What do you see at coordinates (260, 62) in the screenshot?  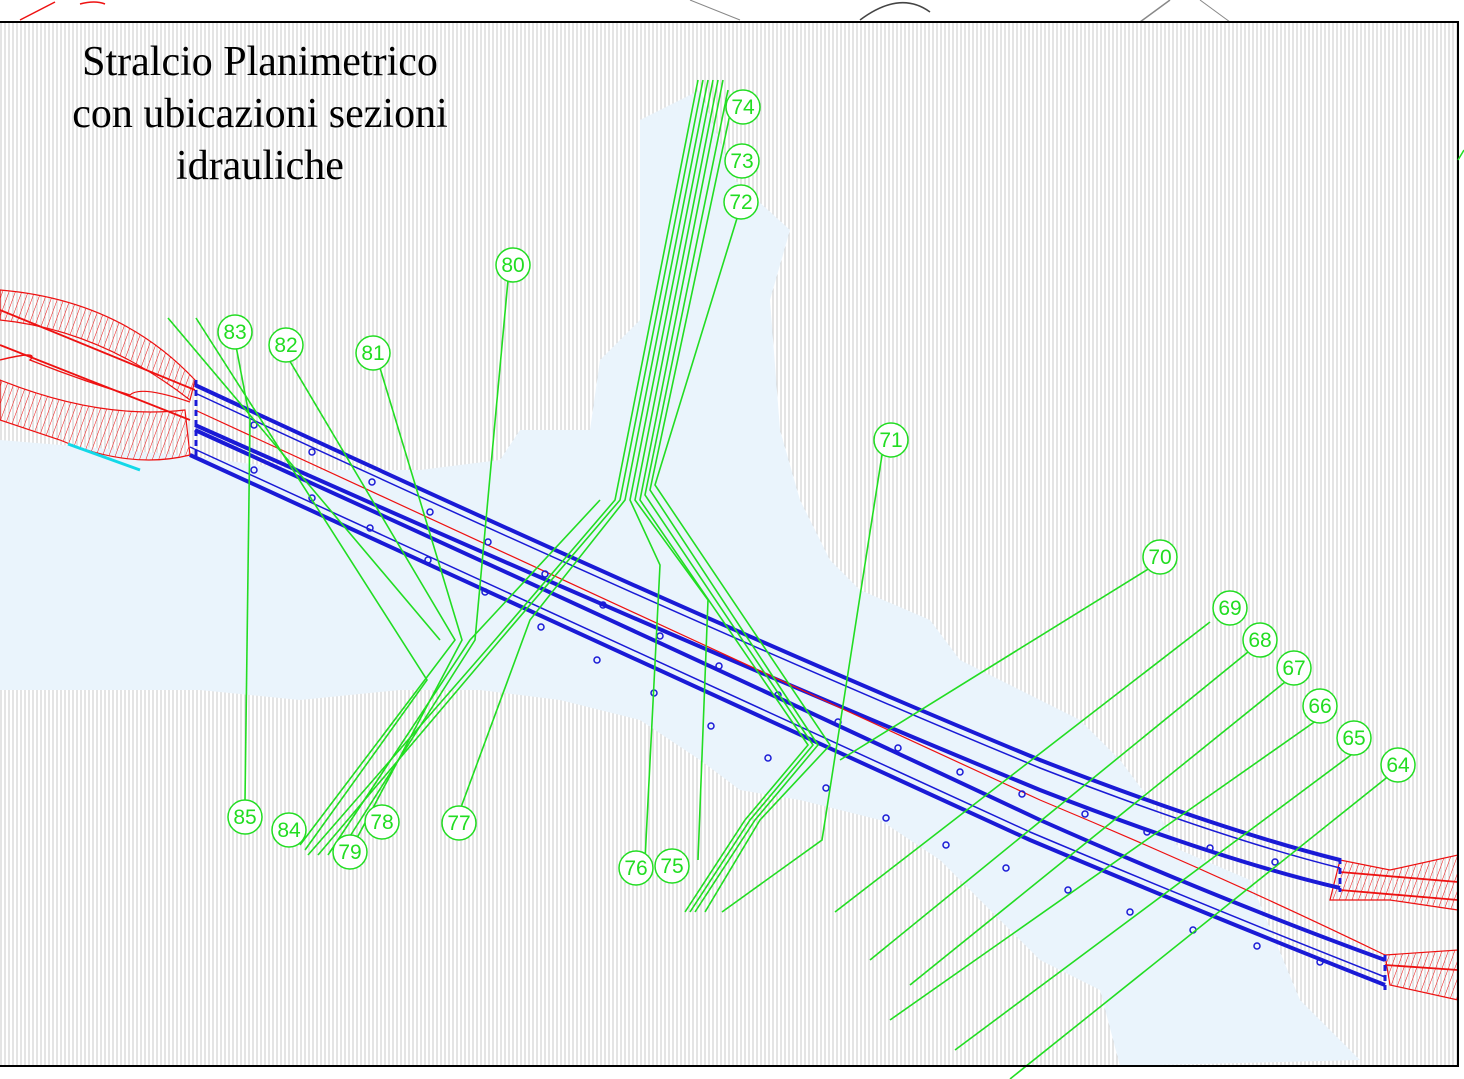 I see `title-line-1: Stralcio Planimetrico` at bounding box center [260, 62].